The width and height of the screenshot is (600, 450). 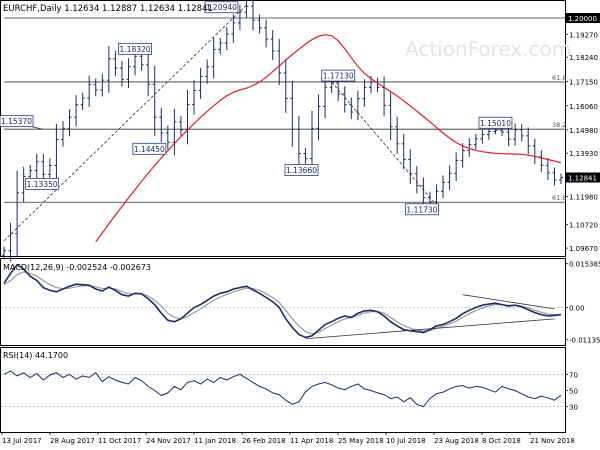 What do you see at coordinates (35, 355) in the screenshot?
I see `rsi-title: RSI(14) 44.1700` at bounding box center [35, 355].